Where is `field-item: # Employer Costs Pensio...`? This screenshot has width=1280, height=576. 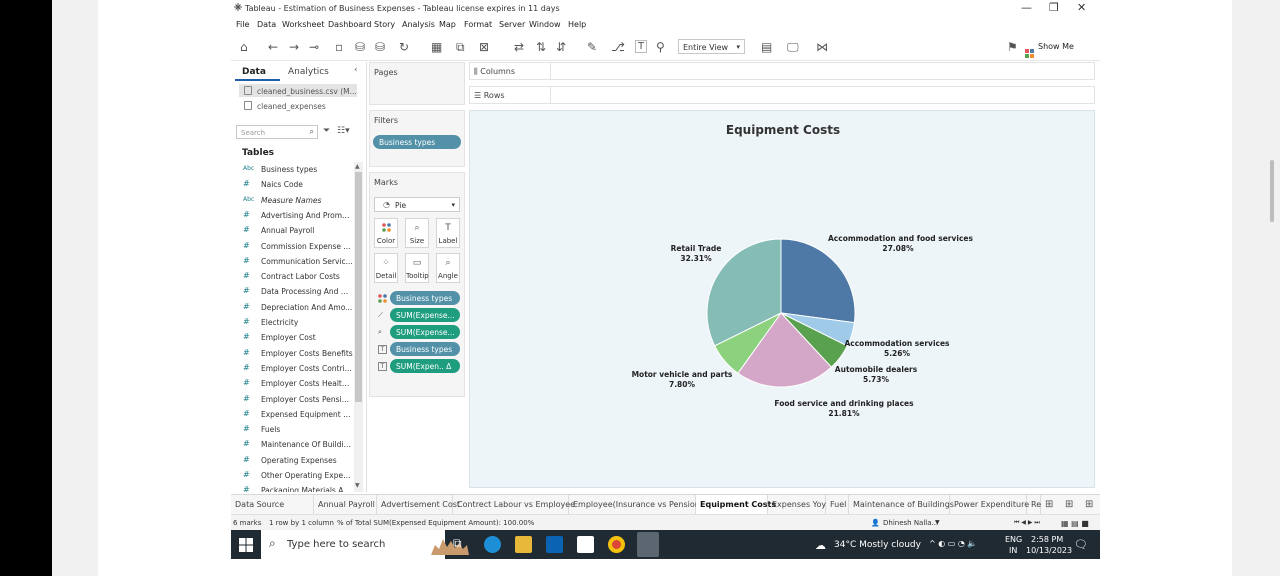 field-item: # Employer Costs Pensio... is located at coordinates (292, 399).